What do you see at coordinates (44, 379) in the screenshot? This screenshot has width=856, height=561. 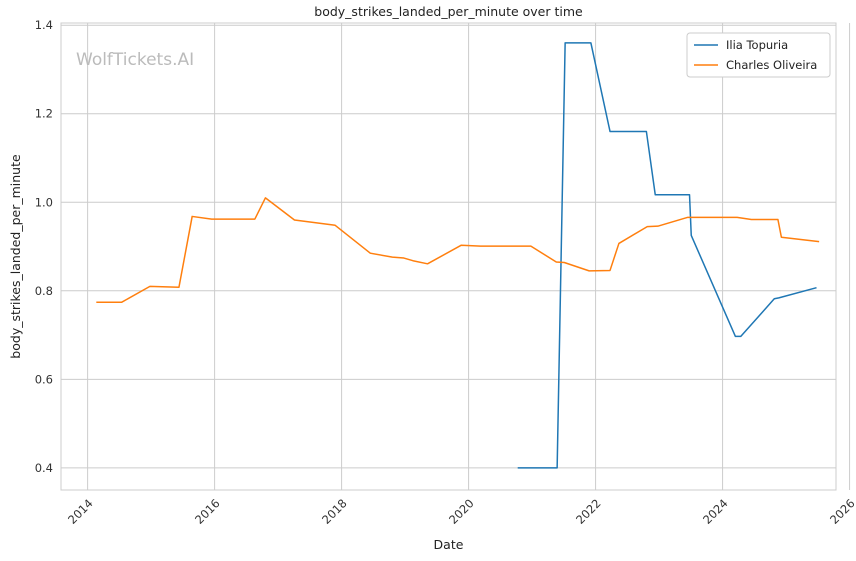 I see `y-tick-label: 0.6` at bounding box center [44, 379].